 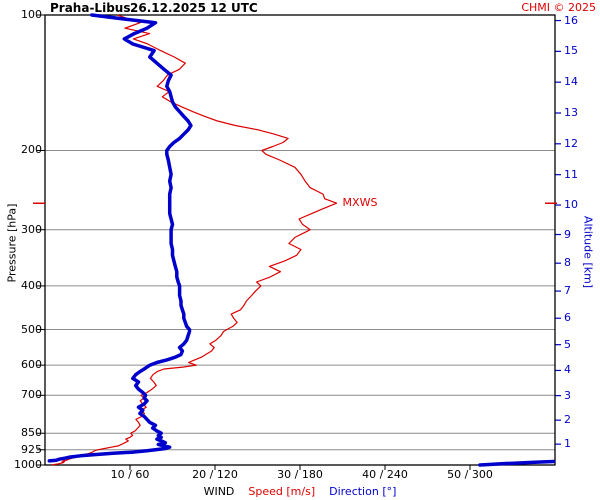 What do you see at coordinates (219, 491) in the screenshot?
I see `wind-caption: WIND` at bounding box center [219, 491].